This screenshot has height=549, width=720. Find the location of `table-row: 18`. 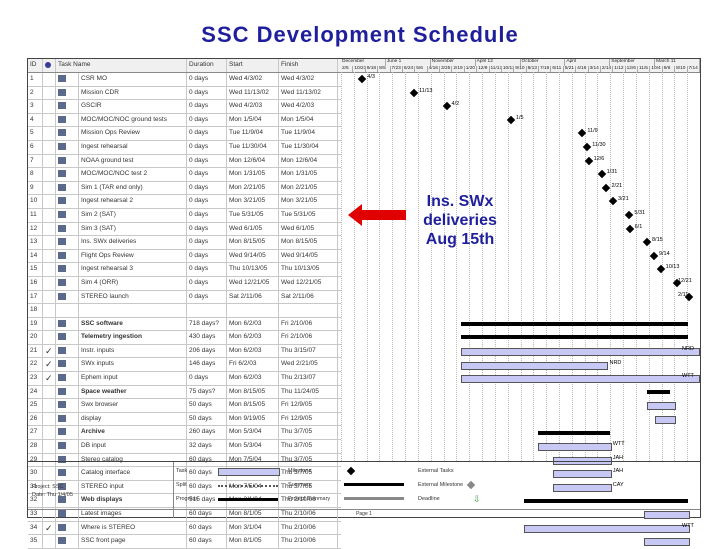

table-row: 18 is located at coordinates (184, 311).